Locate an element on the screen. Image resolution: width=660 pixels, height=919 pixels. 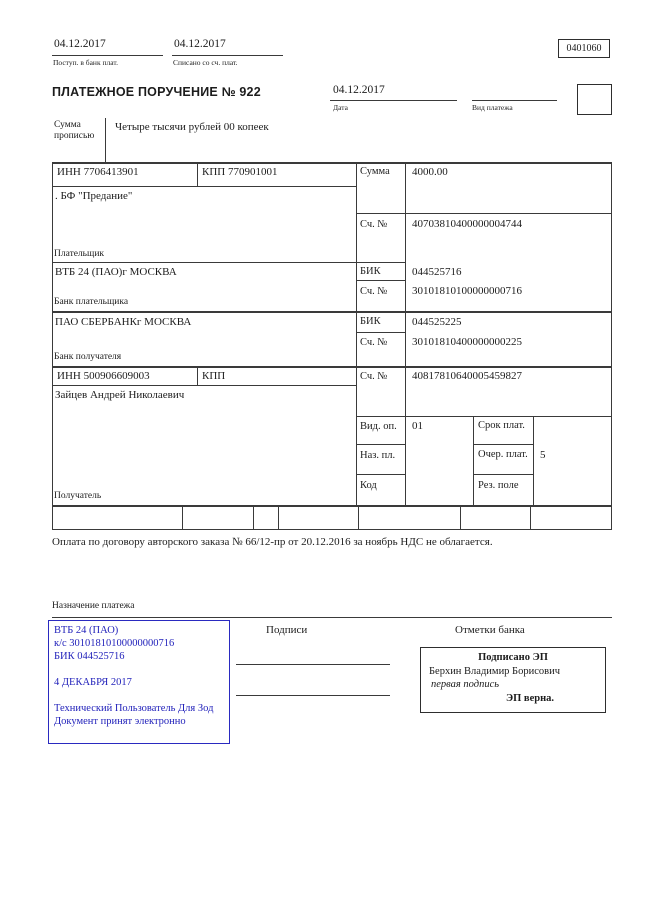
payment-kind-box is located at coordinates (594, 99).